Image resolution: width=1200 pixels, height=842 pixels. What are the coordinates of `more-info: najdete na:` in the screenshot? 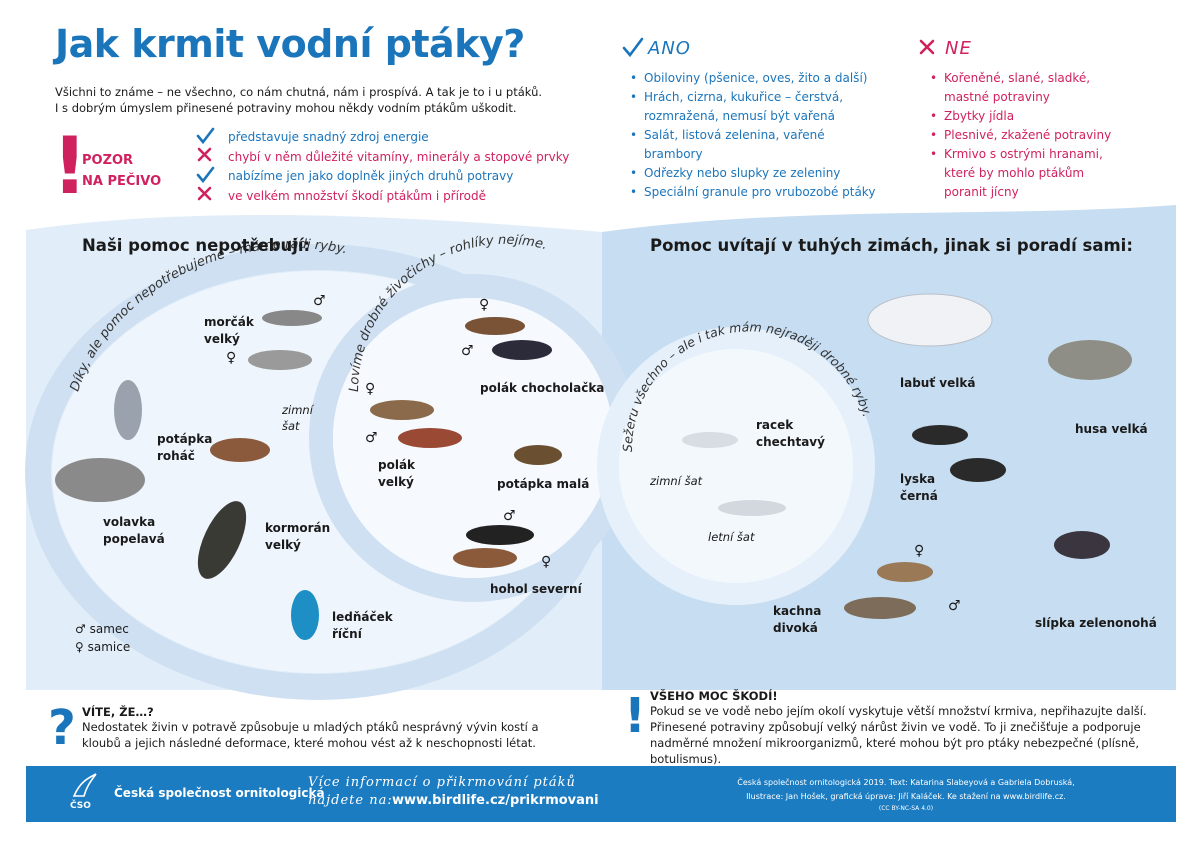 It's located at (350, 800).